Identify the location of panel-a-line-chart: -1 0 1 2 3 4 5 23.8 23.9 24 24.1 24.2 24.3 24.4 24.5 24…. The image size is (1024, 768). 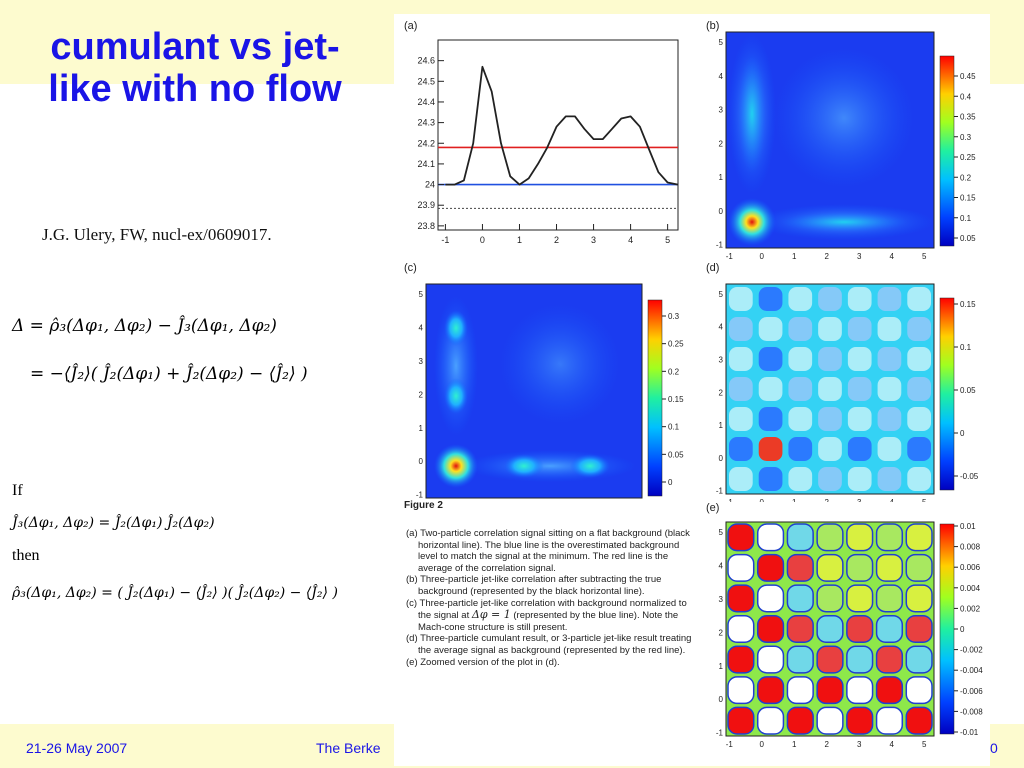
(548, 142).